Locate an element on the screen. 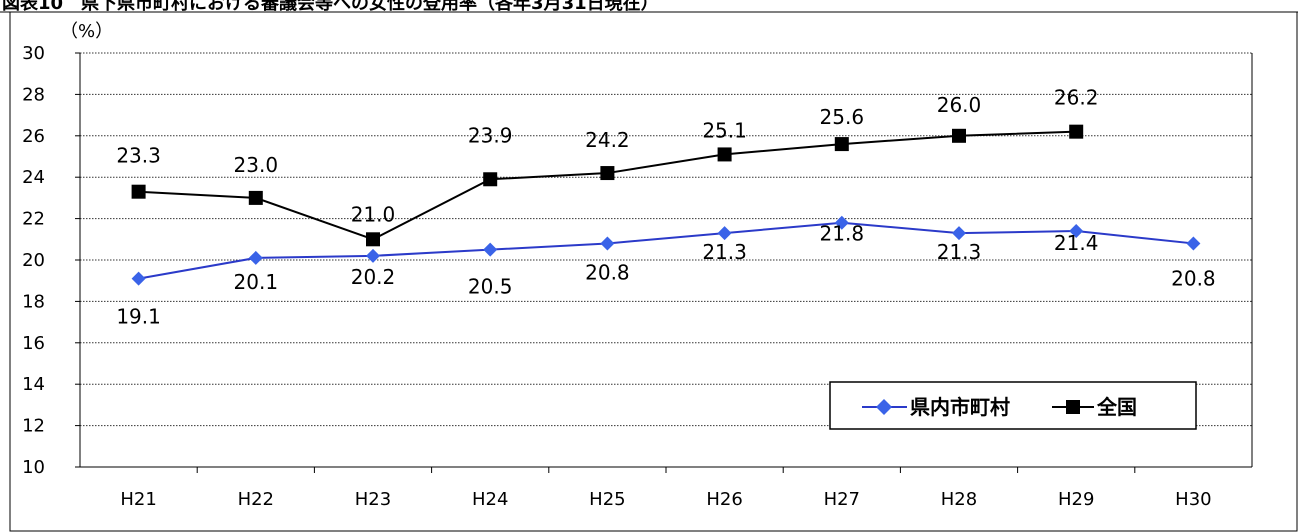 The width and height of the screenshot is (1298, 532). x-tick-labels: H21 H22 H23 H24 H25 H26 H27 H28 H29 H30 is located at coordinates (665, 499).